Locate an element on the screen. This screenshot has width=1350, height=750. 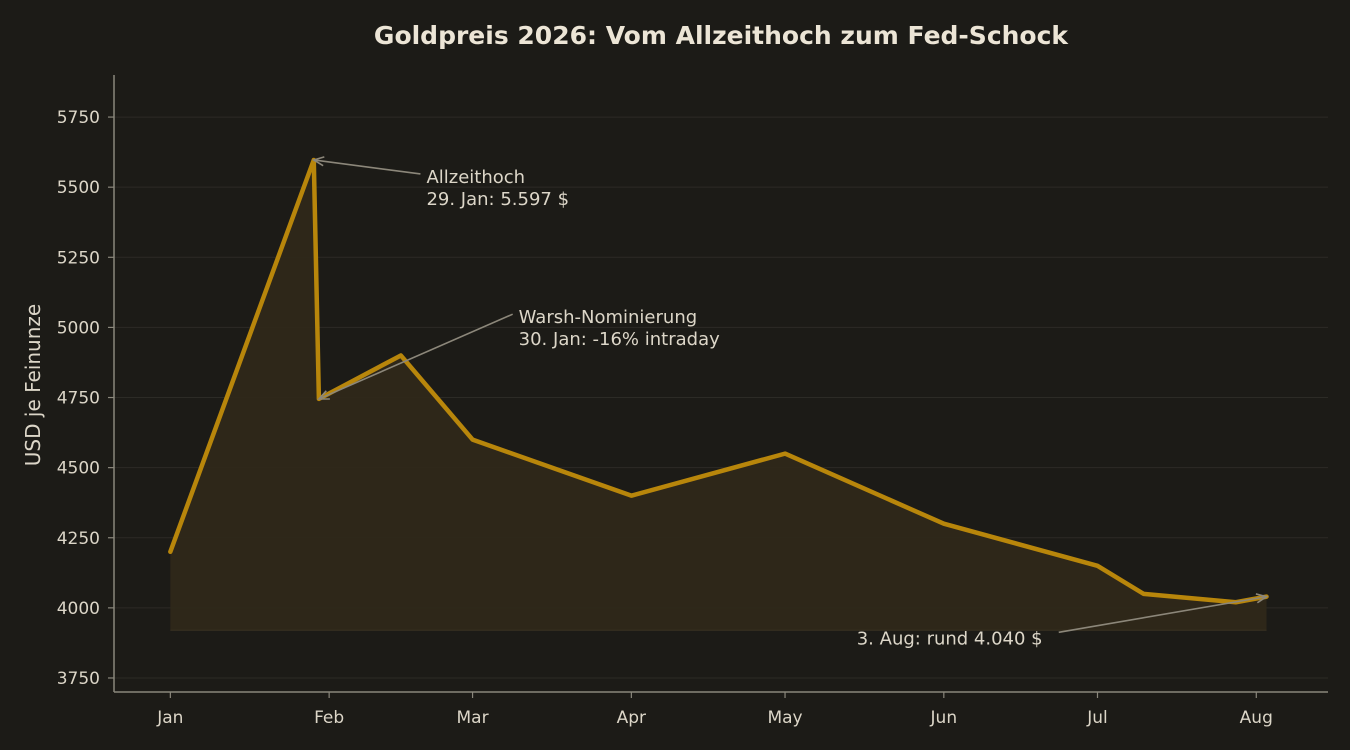
annotation-text: Warsh-Nominierung 30. Jan: -16% intraday is located at coordinates (619, 328).